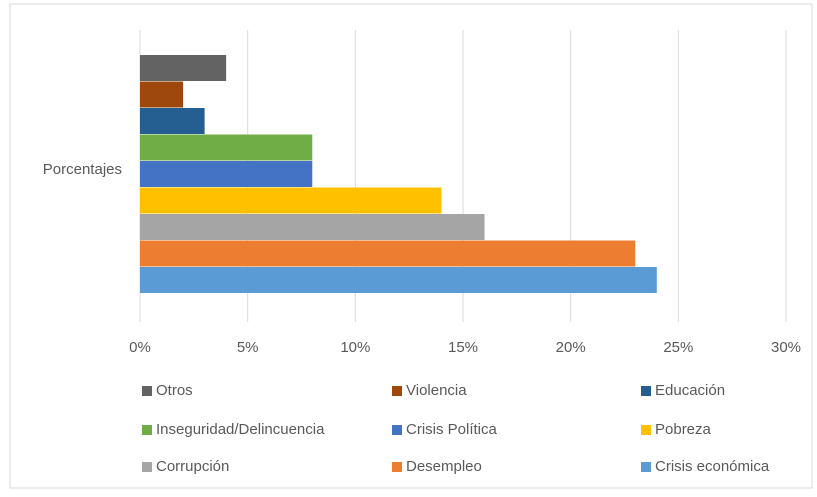 This screenshot has width=817, height=497. What do you see at coordinates (678, 347) in the screenshot?
I see `x-tick-label: 25%` at bounding box center [678, 347].